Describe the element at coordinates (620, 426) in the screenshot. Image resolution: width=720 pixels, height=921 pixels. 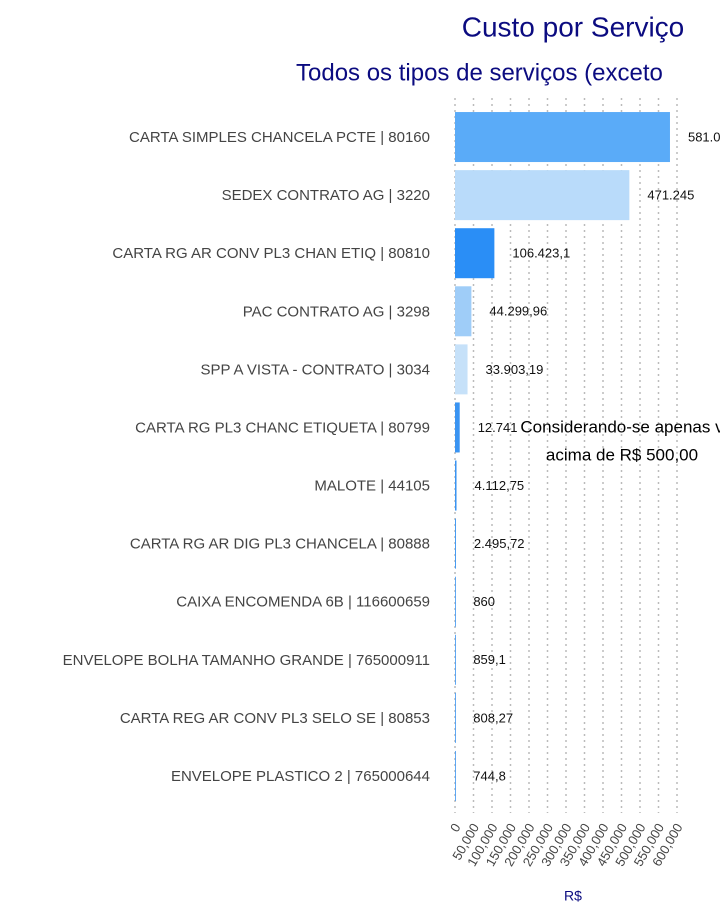
I see `annotation: Considerando-se apenas v` at that location.